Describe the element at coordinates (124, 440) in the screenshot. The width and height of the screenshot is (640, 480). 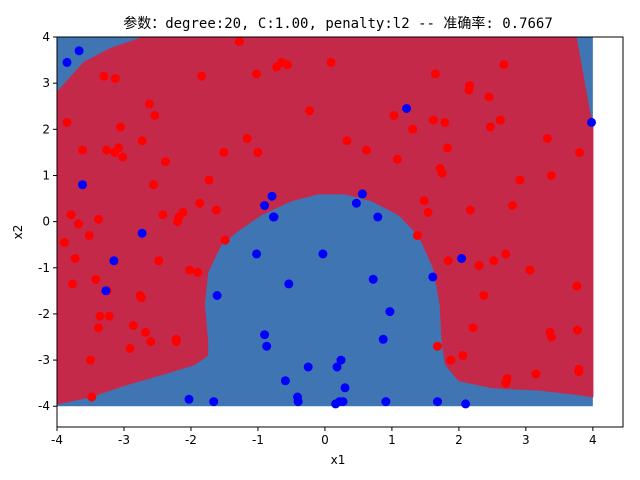
I see `x-tick-label: -3` at that location.